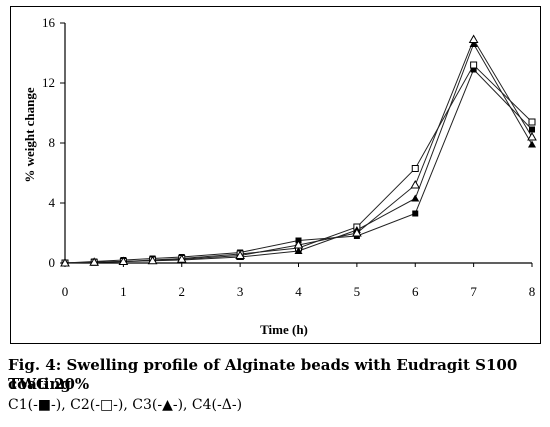  What do you see at coordinates (415, 291) in the screenshot?
I see `x-tick-label: 6` at bounding box center [415, 291].